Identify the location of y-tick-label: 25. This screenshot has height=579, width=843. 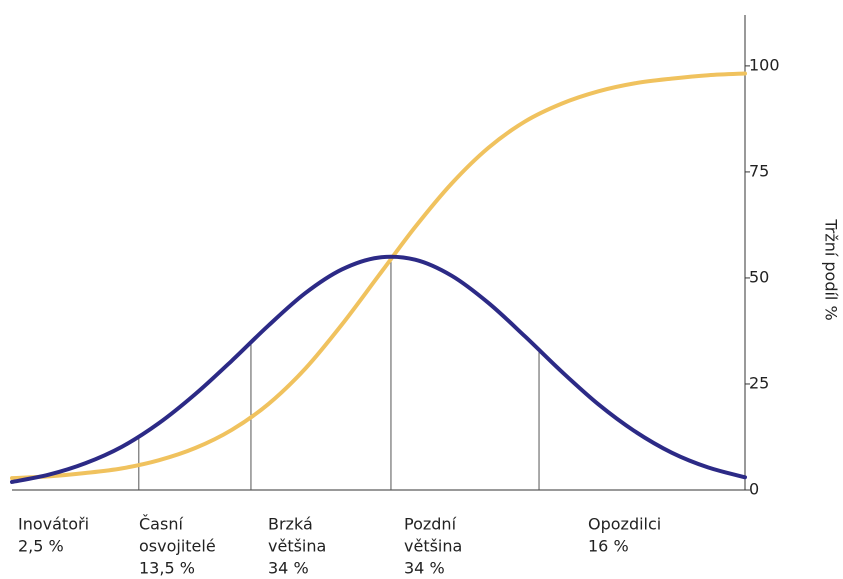
(759, 382).